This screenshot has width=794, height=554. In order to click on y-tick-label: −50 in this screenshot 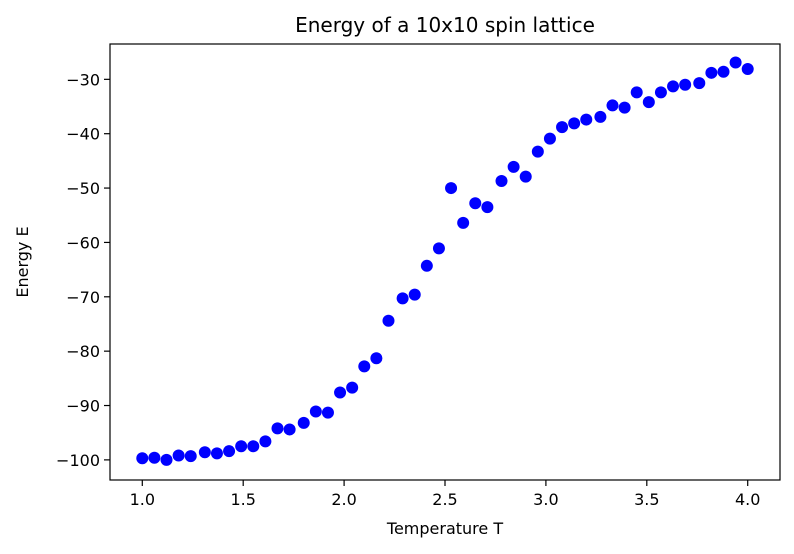, I will do `click(83, 188)`.